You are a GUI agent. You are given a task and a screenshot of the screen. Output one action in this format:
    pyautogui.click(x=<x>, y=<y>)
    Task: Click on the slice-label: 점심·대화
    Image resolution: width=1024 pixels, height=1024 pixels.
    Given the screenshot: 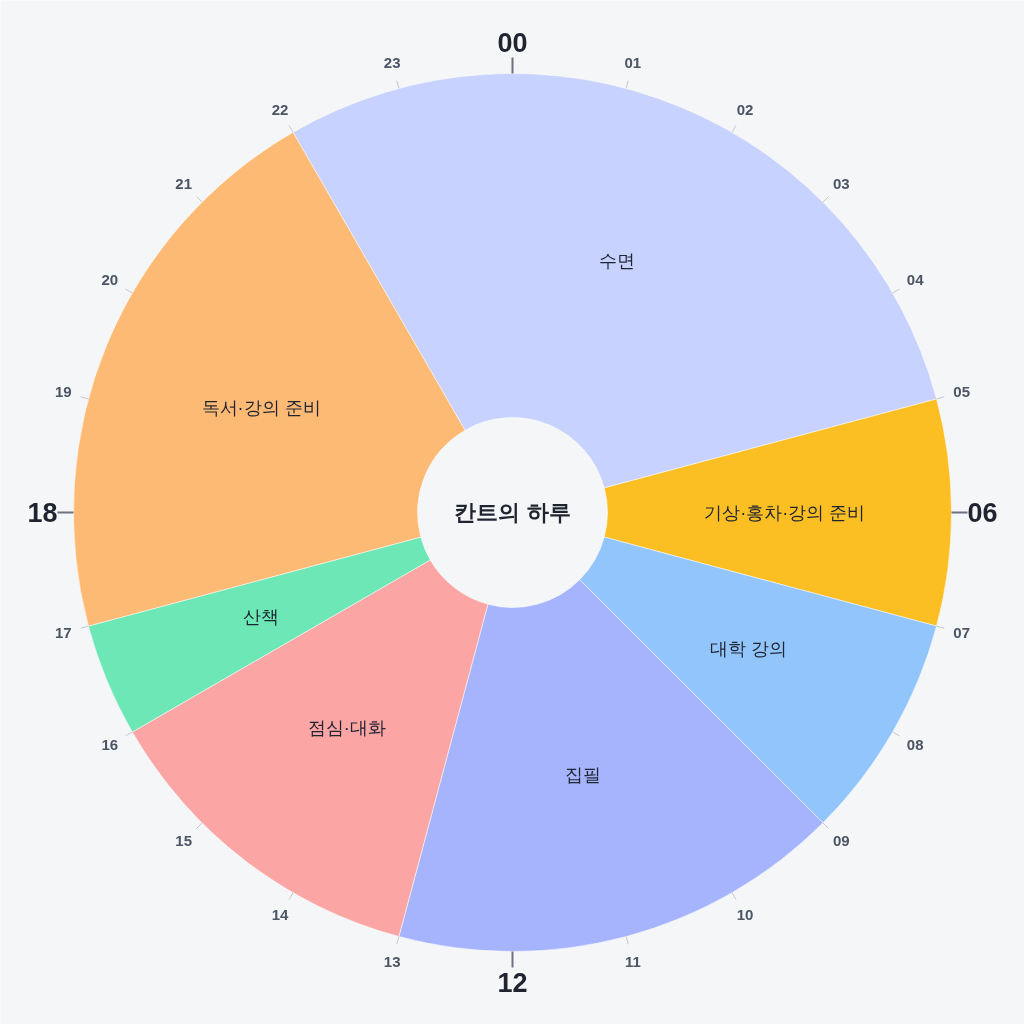 What is the action you would take?
    pyautogui.click(x=346, y=728)
    